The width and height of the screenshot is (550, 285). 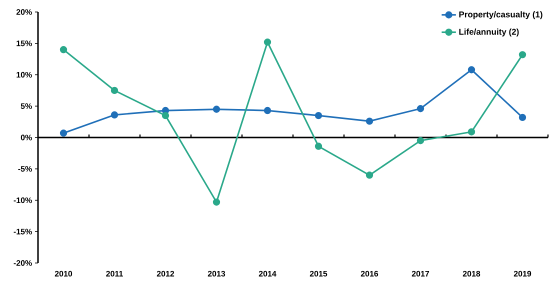 What do you see at coordinates (63, 273) in the screenshot?
I see `x-tick-label: 2010` at bounding box center [63, 273].